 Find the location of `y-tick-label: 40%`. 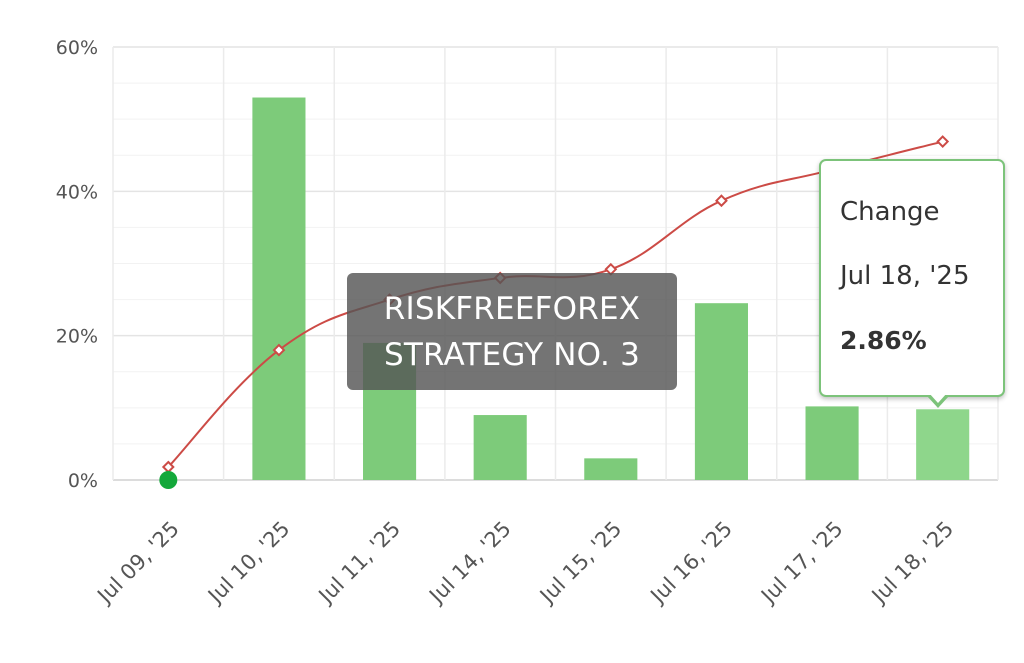

y-tick-label: 40% is located at coordinates (77, 192).